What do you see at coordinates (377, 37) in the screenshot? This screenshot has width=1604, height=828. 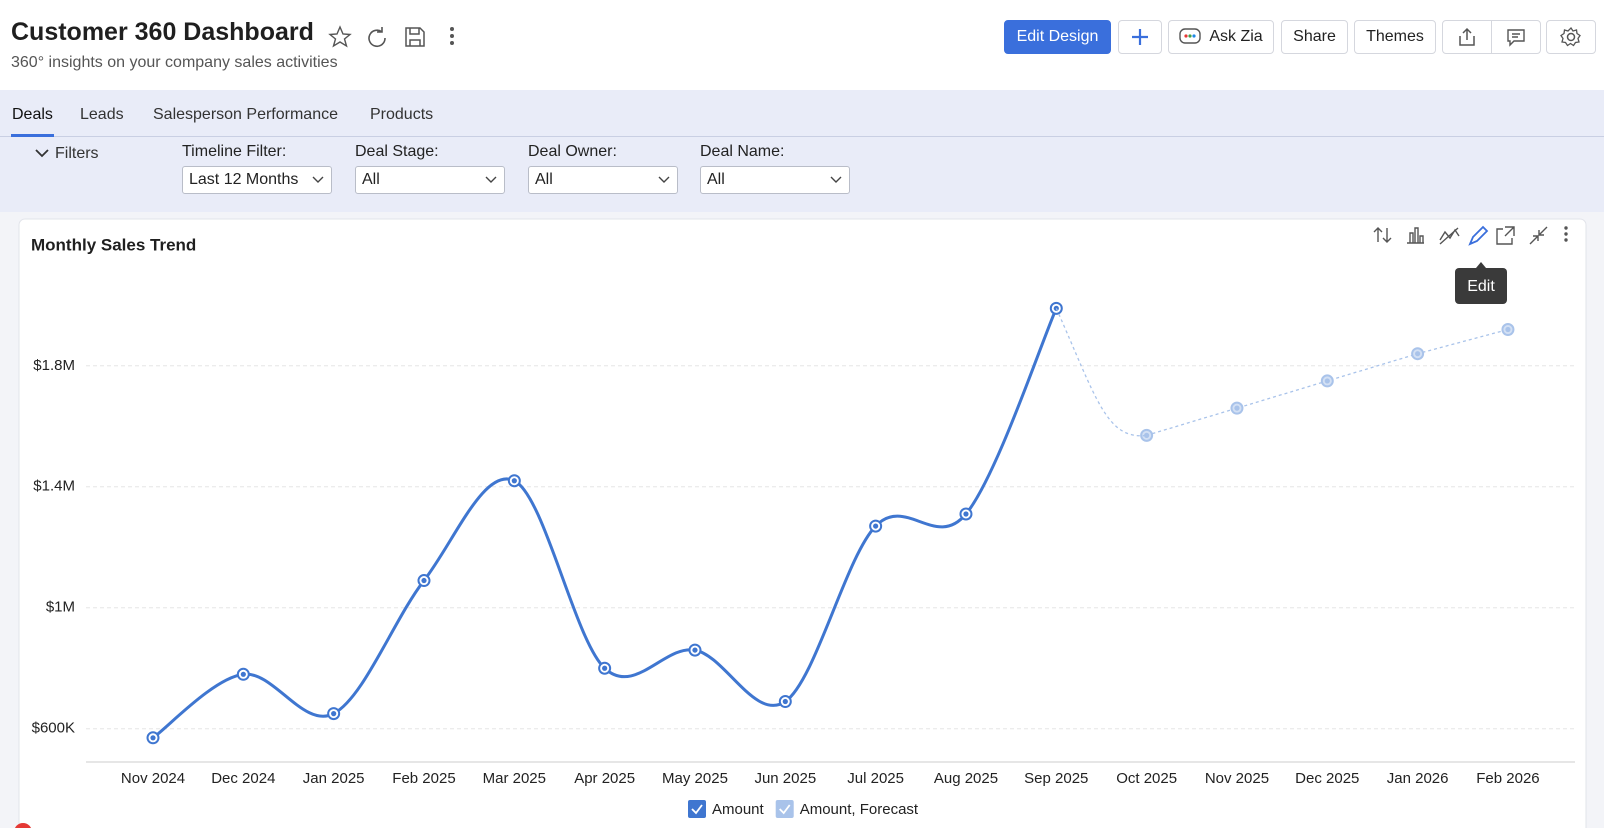 I see `refresh-icon` at bounding box center [377, 37].